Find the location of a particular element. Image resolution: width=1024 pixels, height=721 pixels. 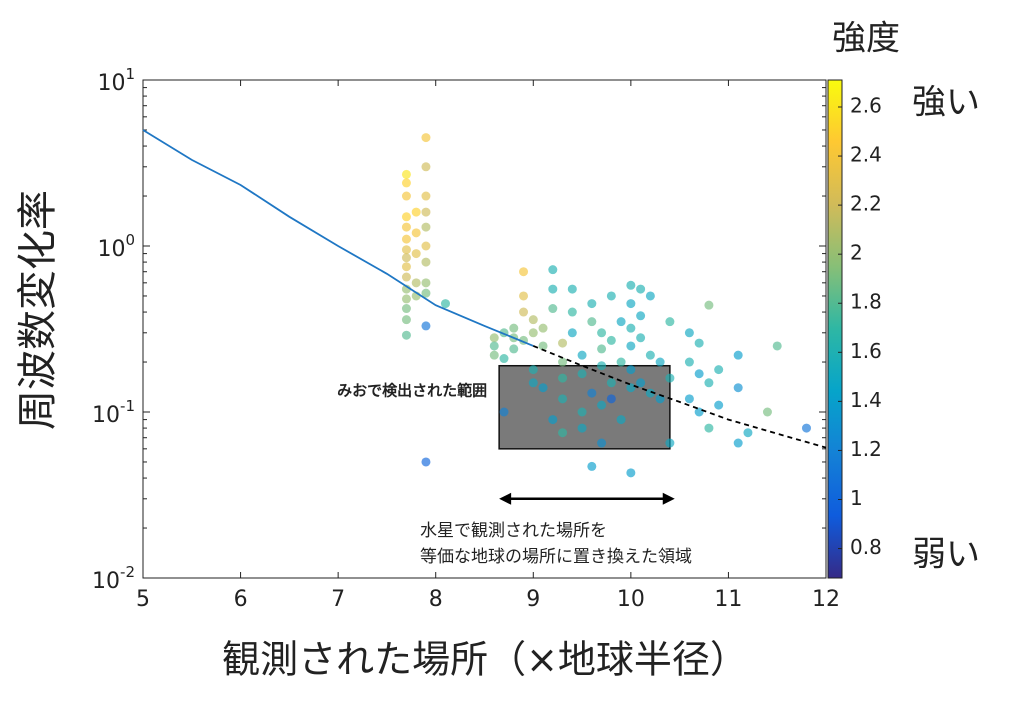

region-label: みおで検出された範囲 is located at coordinates (412, 391).